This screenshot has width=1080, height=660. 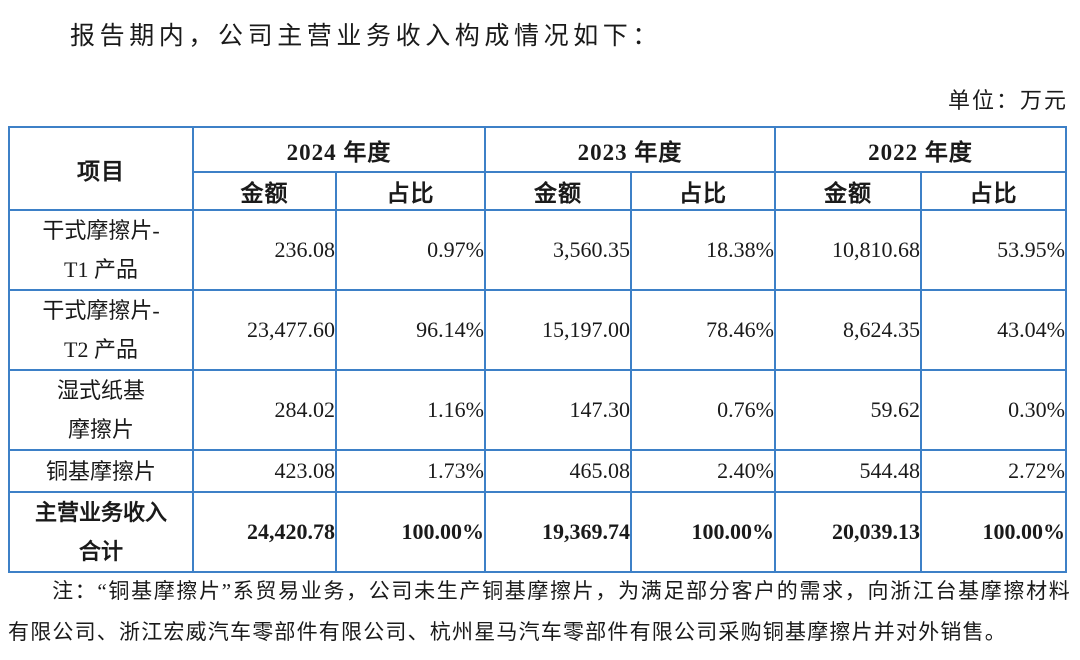 I want to click on value-cell: 19,369.74, so click(x=558, y=532).